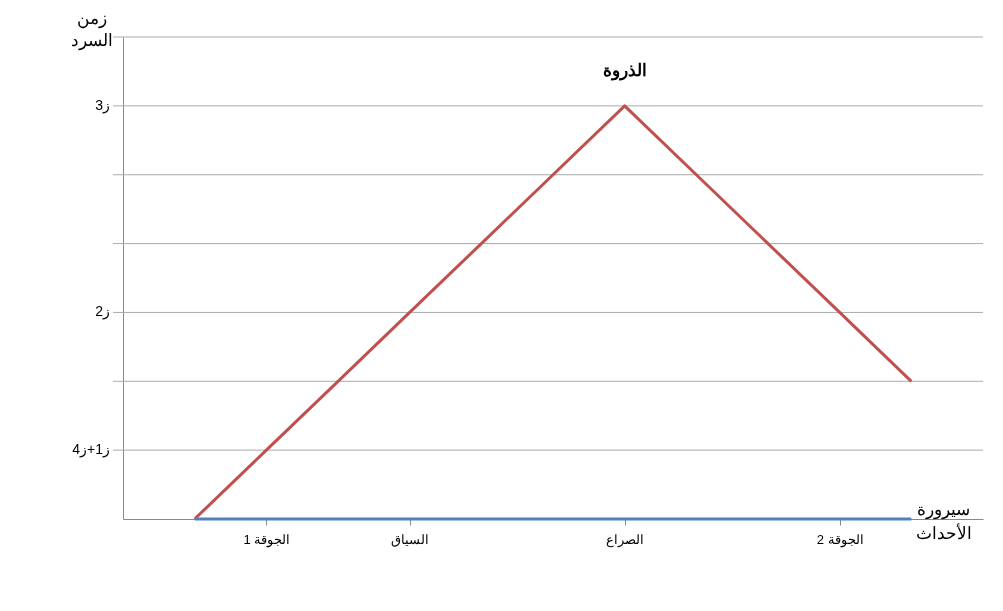 The image size is (1003, 611). Describe the element at coordinates (91, 450) in the screenshot. I see `ref-line-label: ز1+ز4` at that location.